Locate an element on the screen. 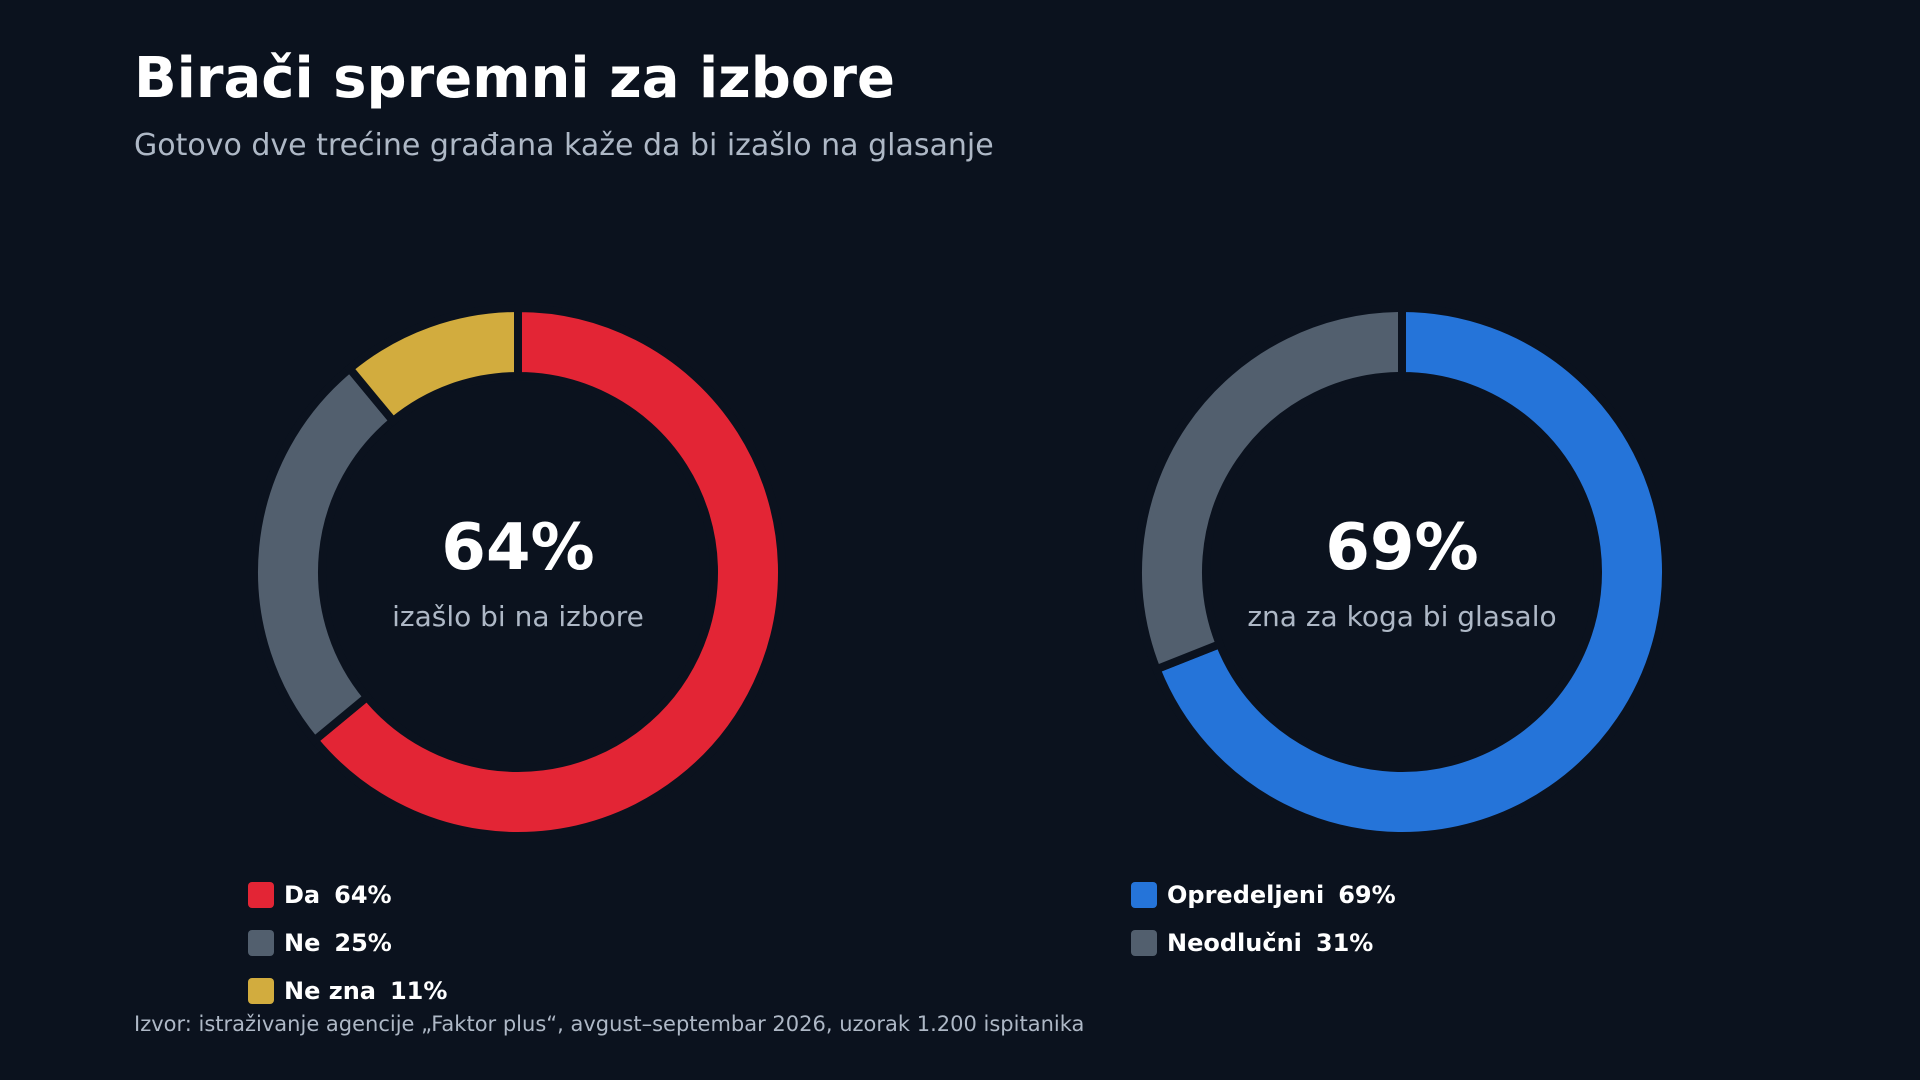 This screenshot has height=1080, width=1920. legend-item-opredeljeni: Opredeljeni 69% is located at coordinates (1263, 895).